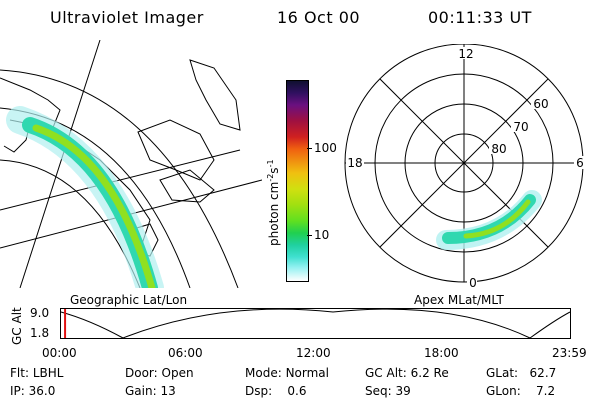 Image resolution: width=600 pixels, height=400 pixels. I want to click on colorbar, so click(297, 181).